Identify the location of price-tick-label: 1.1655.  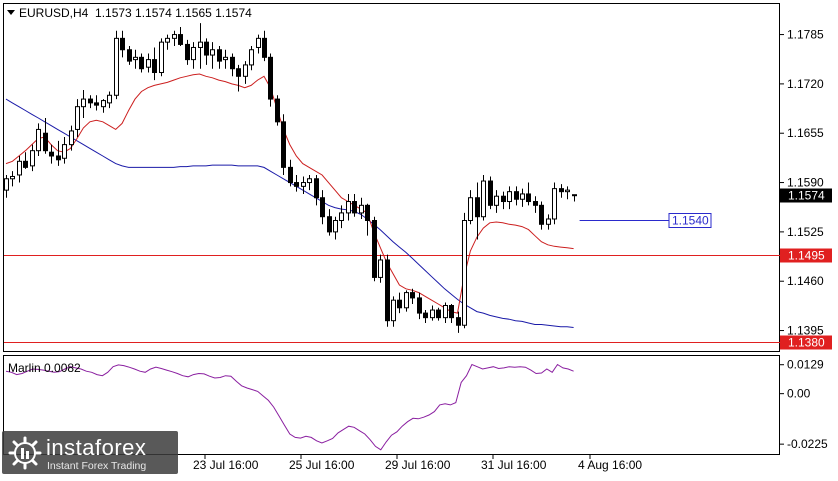
(805, 133).